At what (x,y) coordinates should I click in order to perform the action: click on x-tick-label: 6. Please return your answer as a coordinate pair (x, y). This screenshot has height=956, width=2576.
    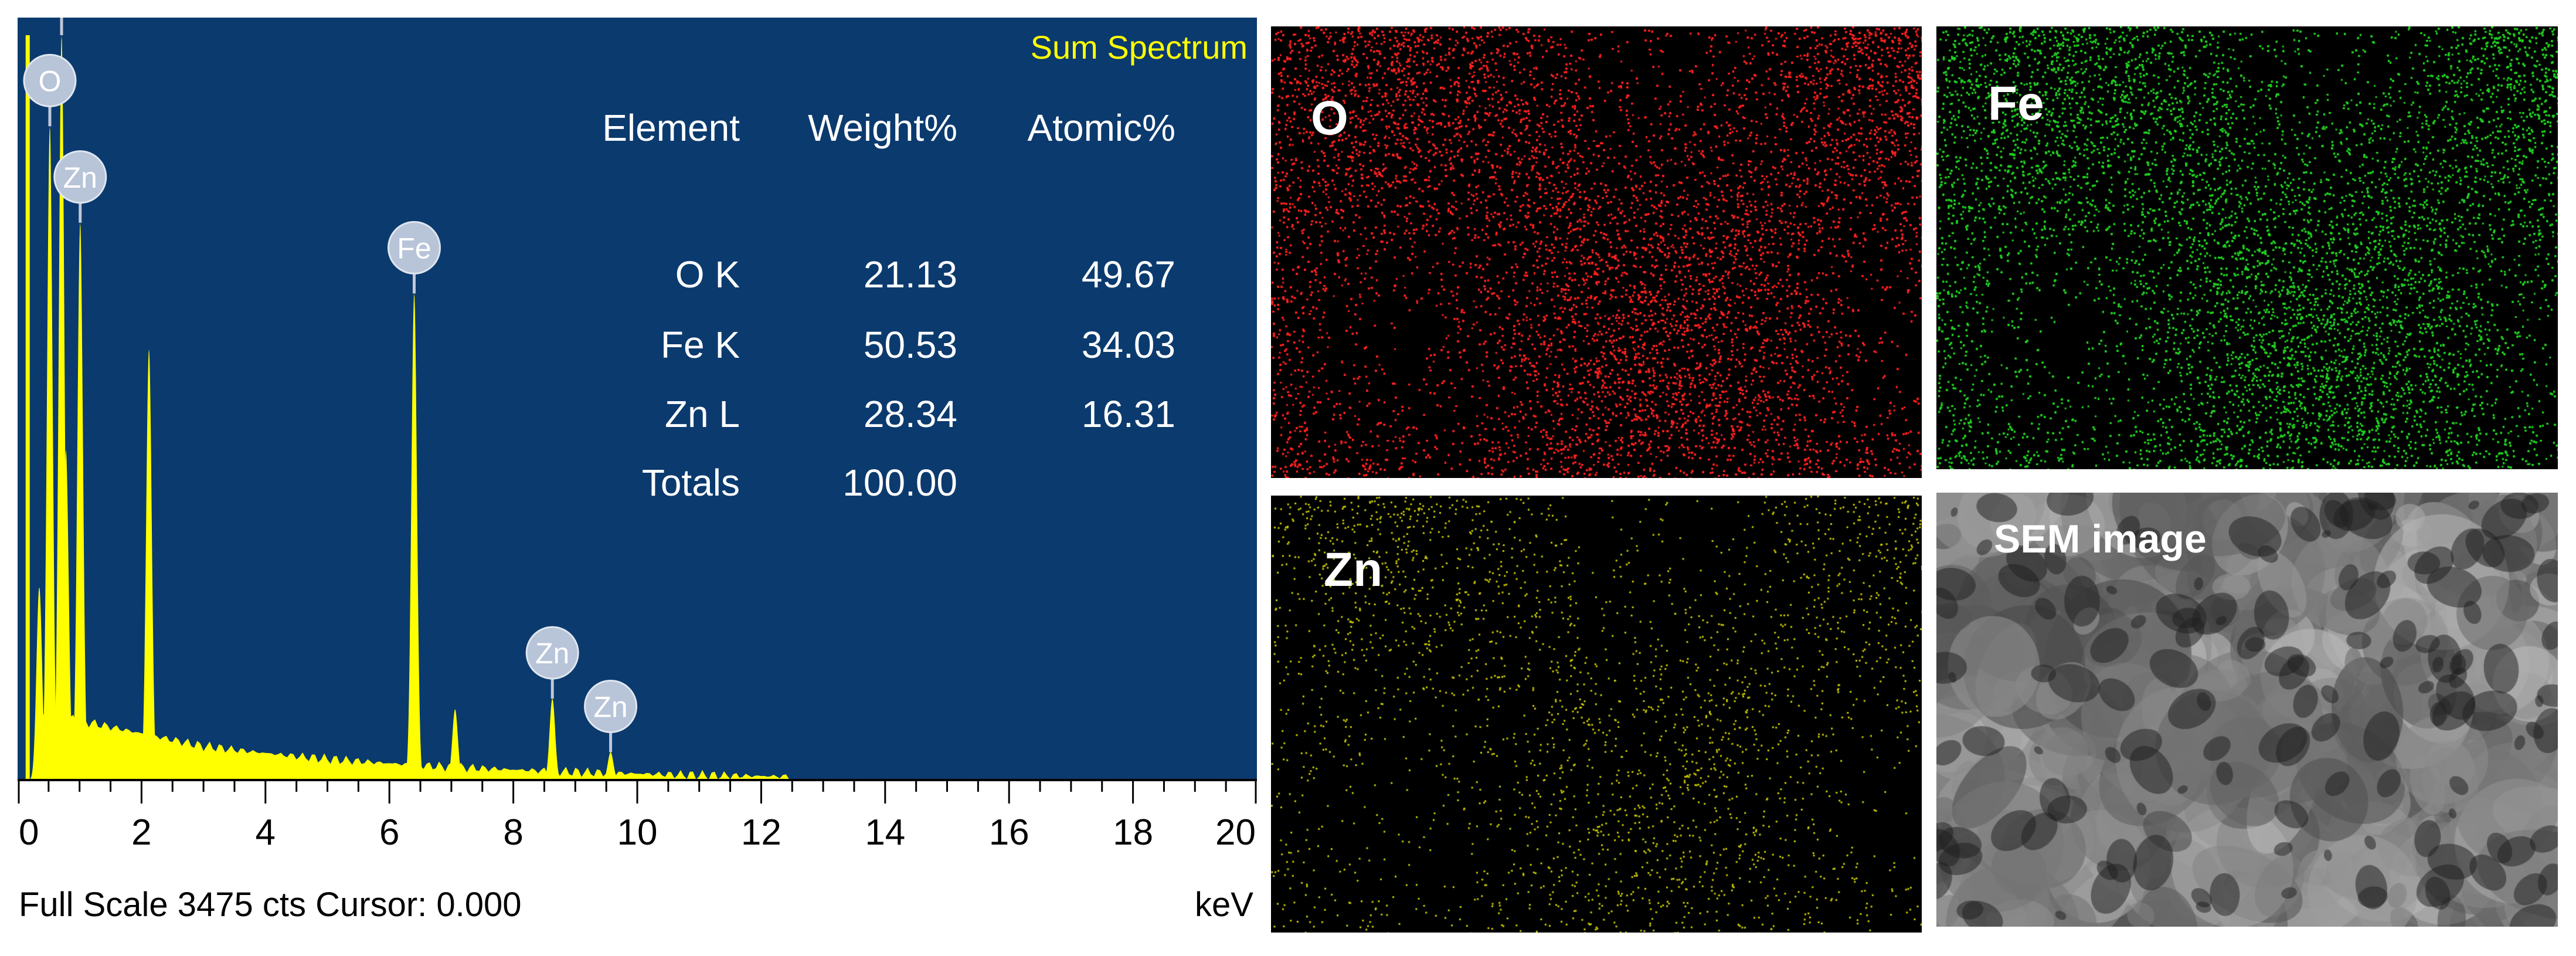
    Looking at the image, I should click on (389, 832).